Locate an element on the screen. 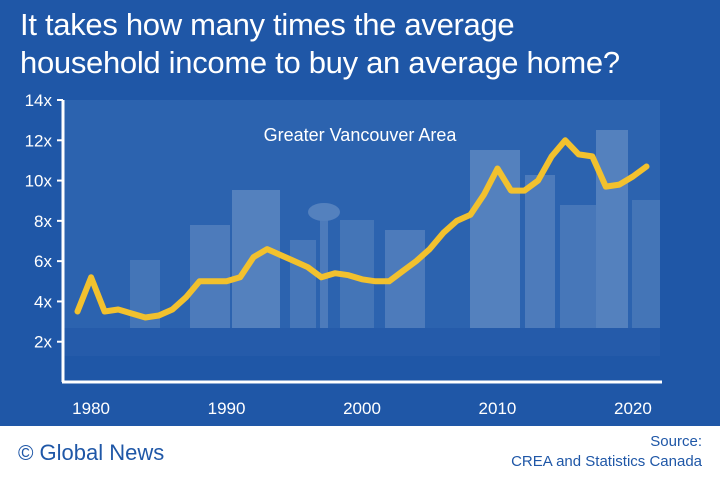 Image resolution: width=720 pixels, height=480 pixels. y-tick-label: 4x is located at coordinates (43, 301).